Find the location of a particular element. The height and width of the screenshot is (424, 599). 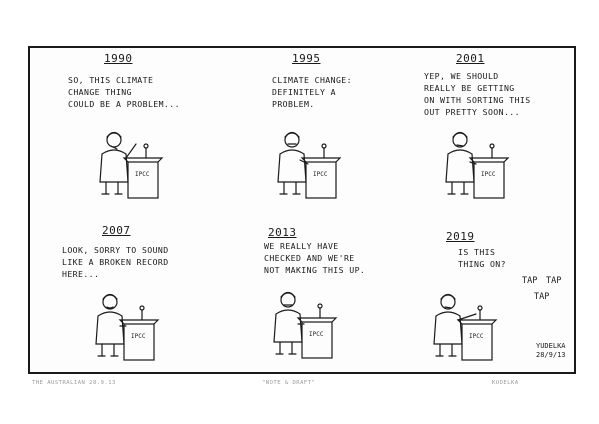

panel-year: 2019 is located at coordinates (460, 236).